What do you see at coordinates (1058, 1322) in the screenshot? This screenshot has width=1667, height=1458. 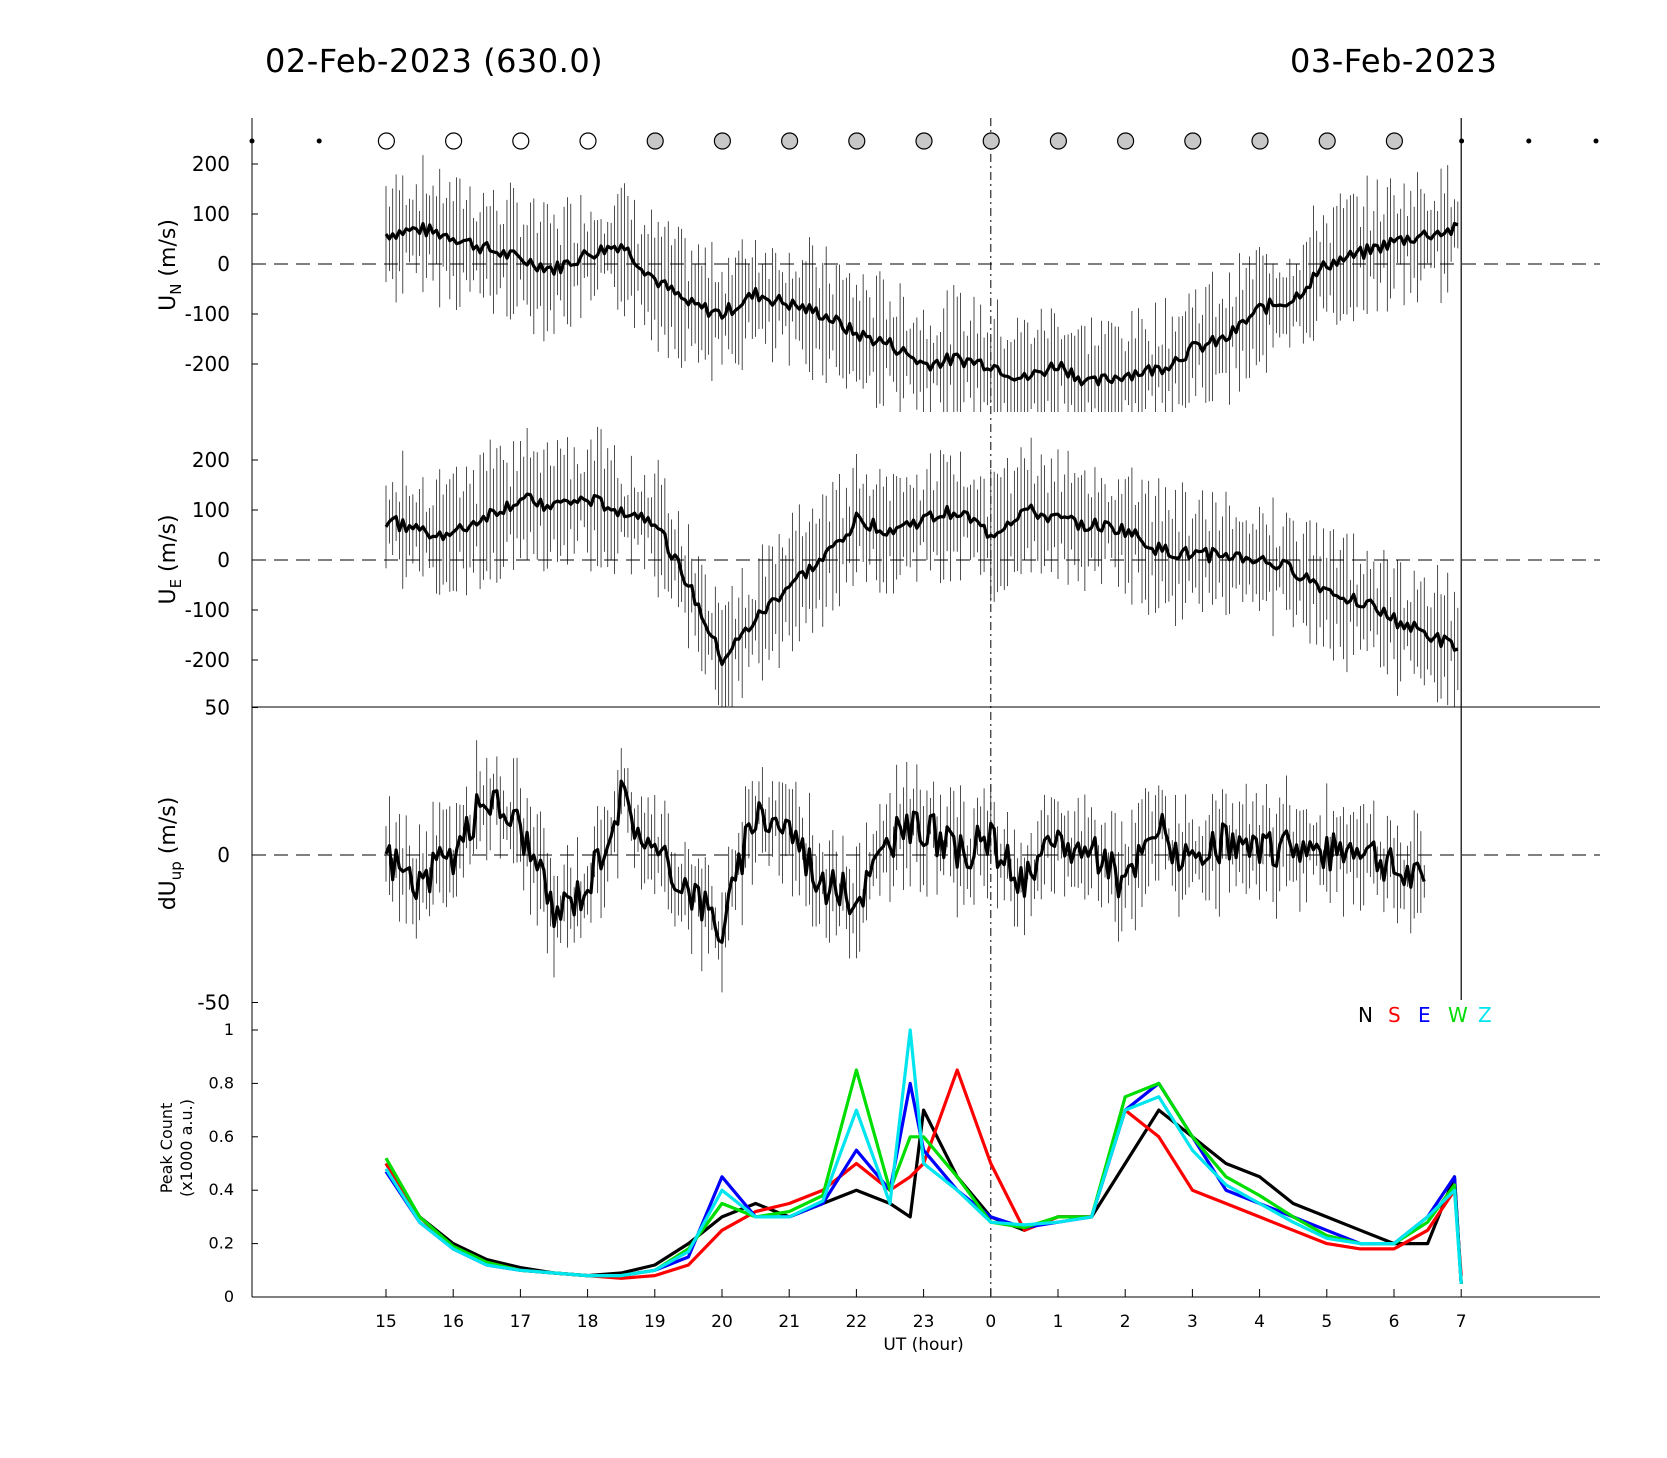 I see `x-tick-label: 1` at bounding box center [1058, 1322].